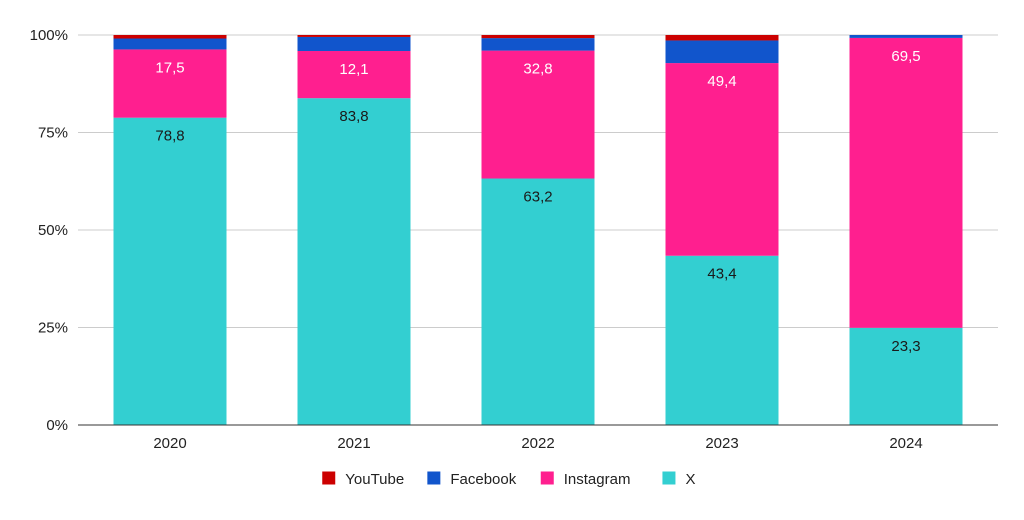  I want to click on data-label: 23,3, so click(905, 346).